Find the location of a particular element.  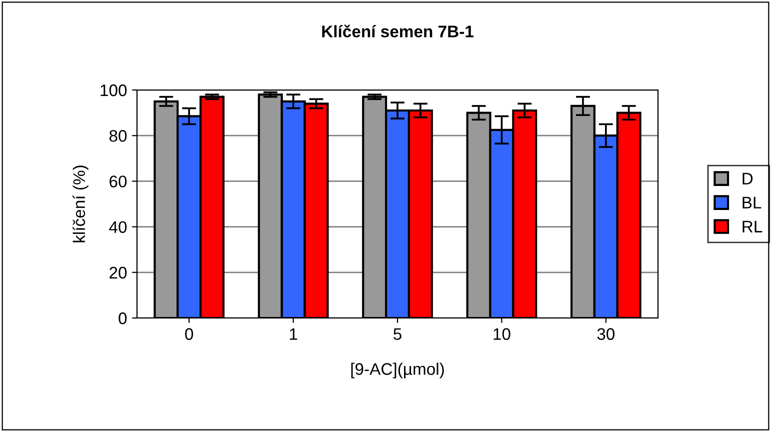

x-tick-label: 0 is located at coordinates (189, 334).